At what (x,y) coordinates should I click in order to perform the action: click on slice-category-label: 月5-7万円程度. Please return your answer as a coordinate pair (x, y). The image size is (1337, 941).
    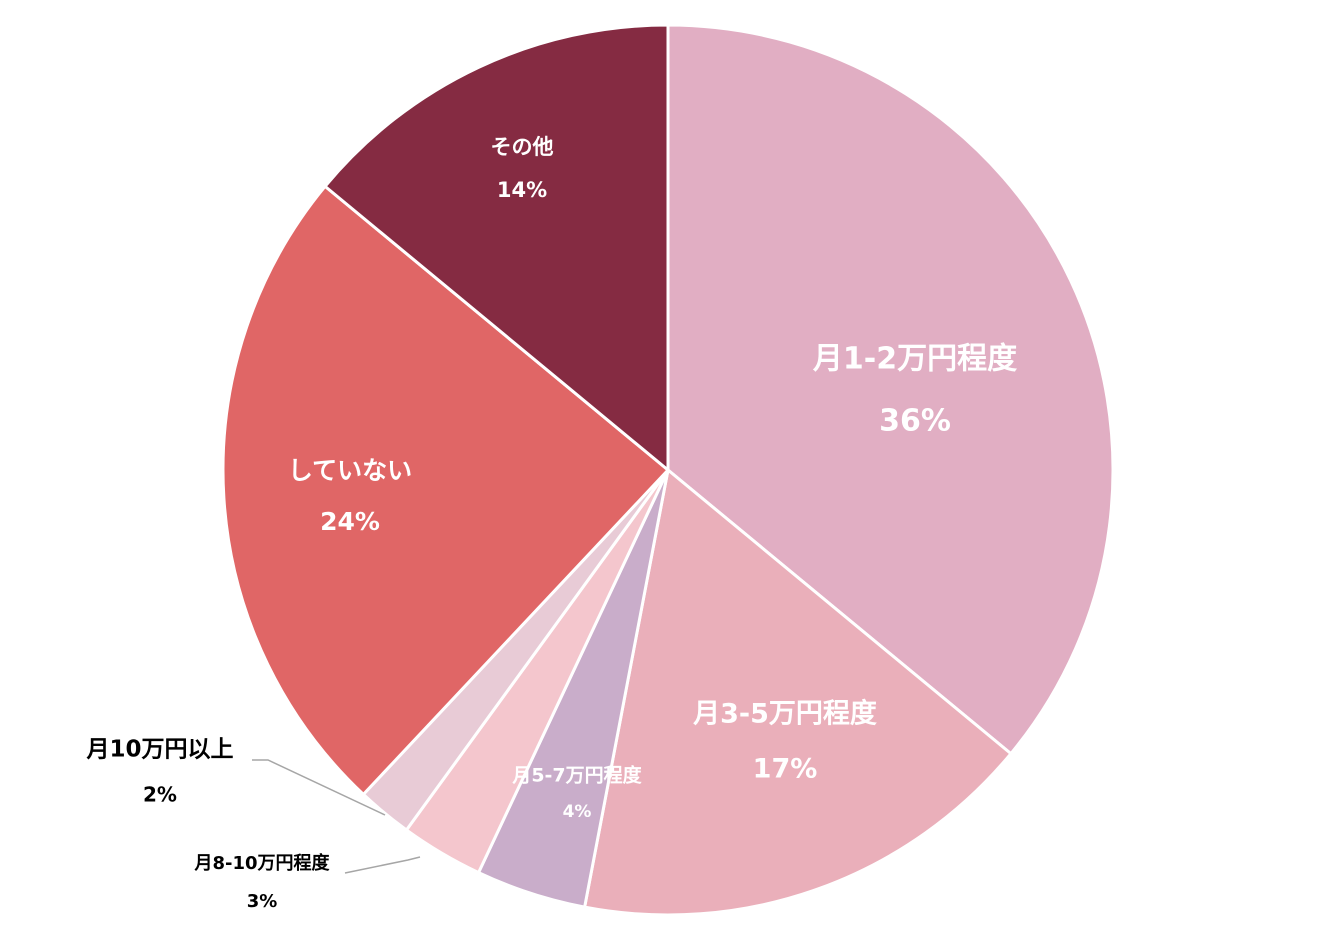
    Looking at the image, I should click on (576, 775).